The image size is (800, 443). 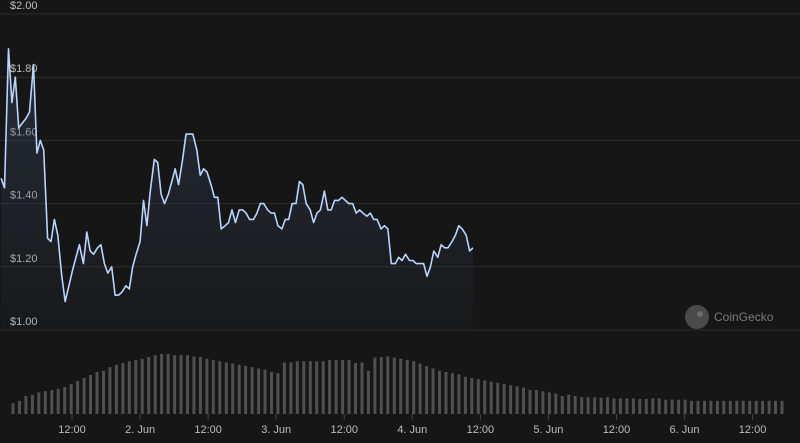 What do you see at coordinates (729, 317) in the screenshot?
I see `coingecko-watermark: CoinGecko` at bounding box center [729, 317].